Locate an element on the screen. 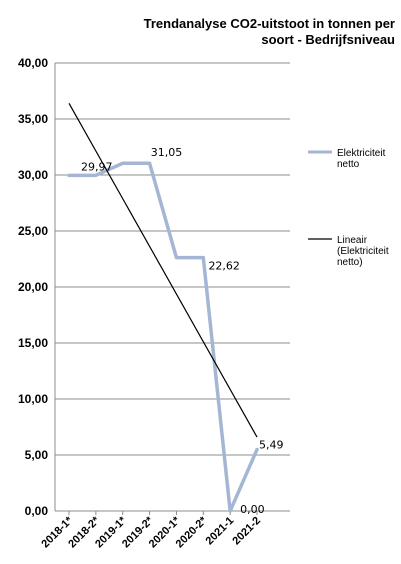 This screenshot has width=401, height=564. y-tick-label: 20,00 is located at coordinates (33, 287).